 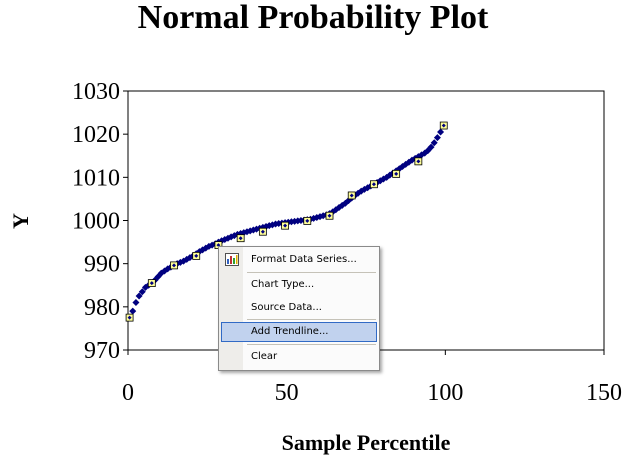 I want to click on y-tick-label: 1020, so click(x=96, y=135).